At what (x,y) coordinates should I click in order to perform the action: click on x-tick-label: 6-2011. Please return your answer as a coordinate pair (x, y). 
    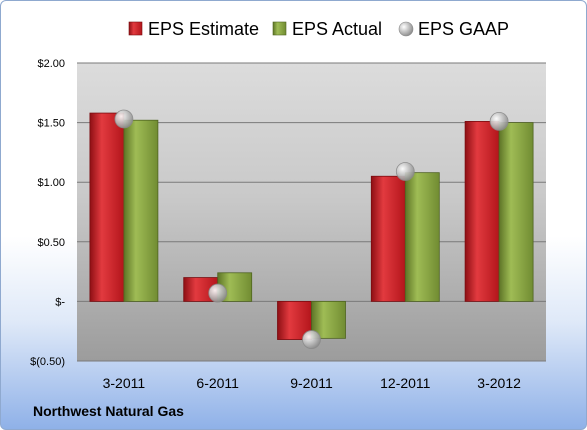
    Looking at the image, I should click on (217, 383).